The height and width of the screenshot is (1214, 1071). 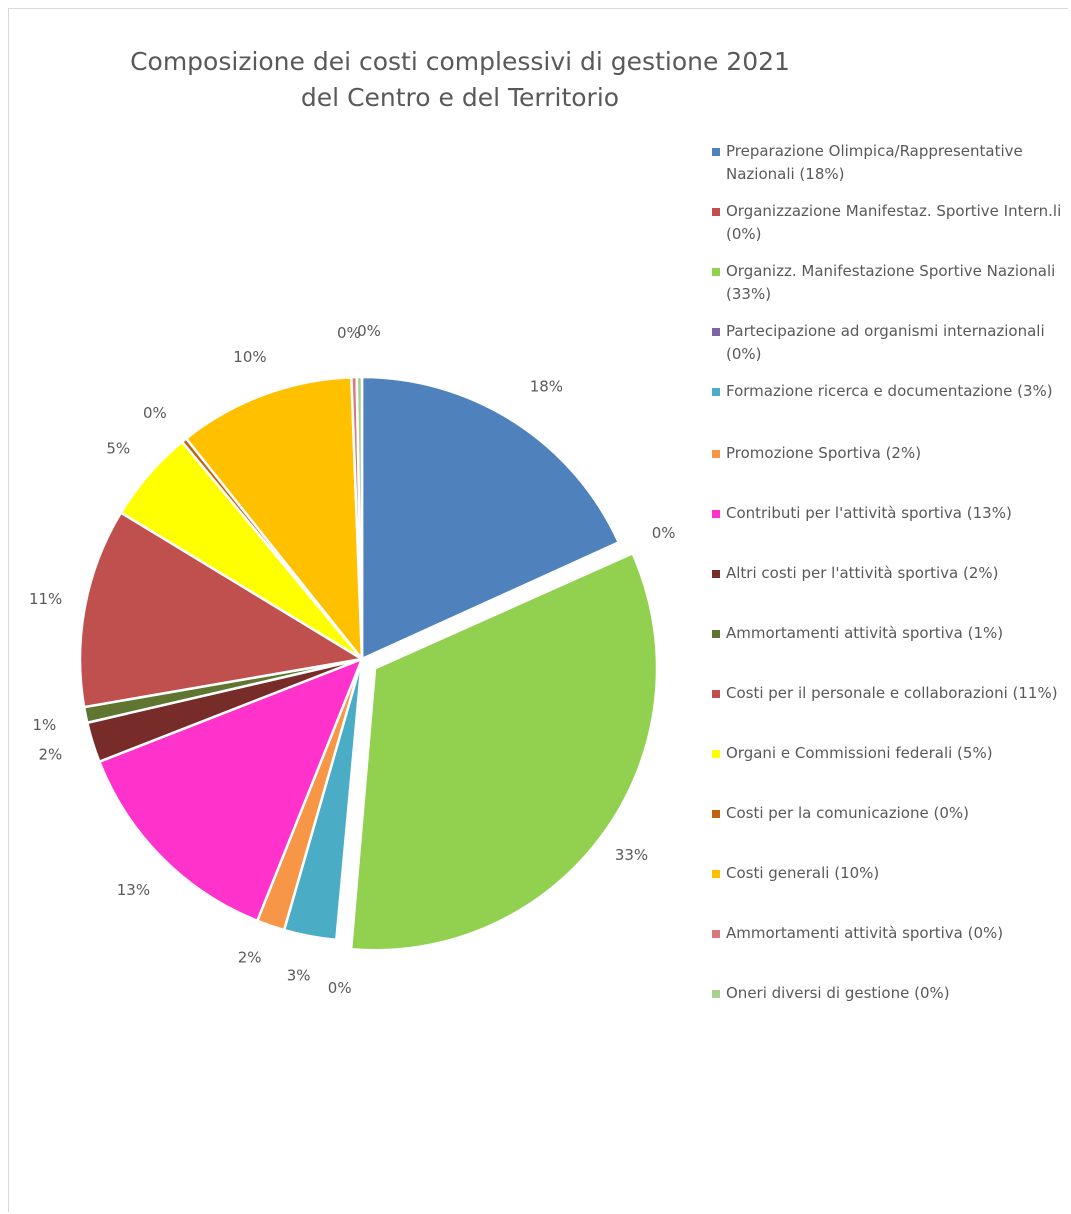 I want to click on legend-label: Promozione Sportiva (2%), so click(x=824, y=453).